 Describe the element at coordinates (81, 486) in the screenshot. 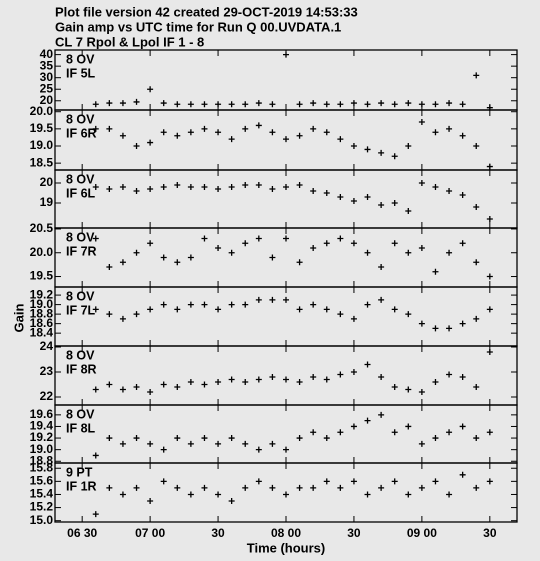

I see `panel-annotation: IF 1R` at that location.